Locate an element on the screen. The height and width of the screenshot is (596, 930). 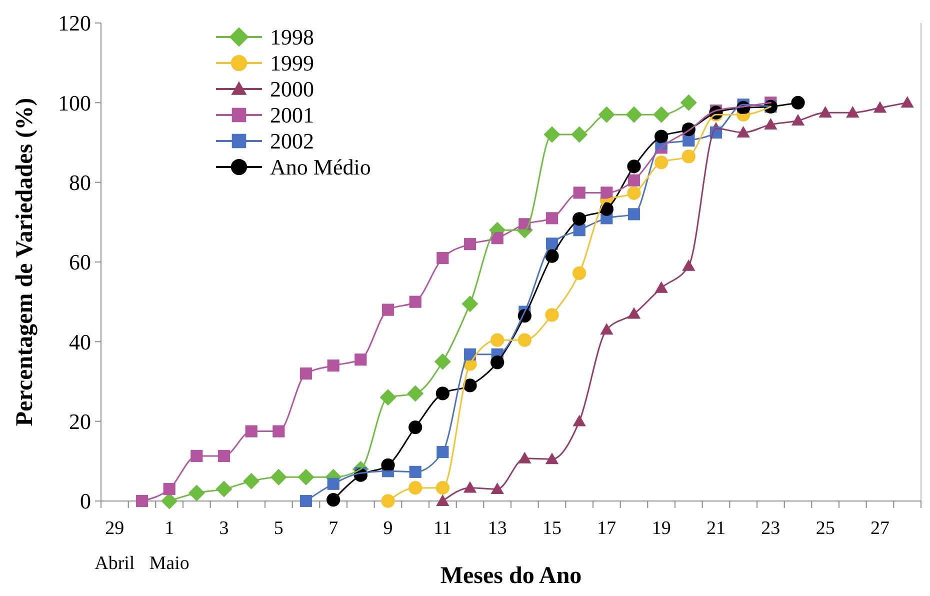
x-tick-label: 5 is located at coordinates (279, 528).